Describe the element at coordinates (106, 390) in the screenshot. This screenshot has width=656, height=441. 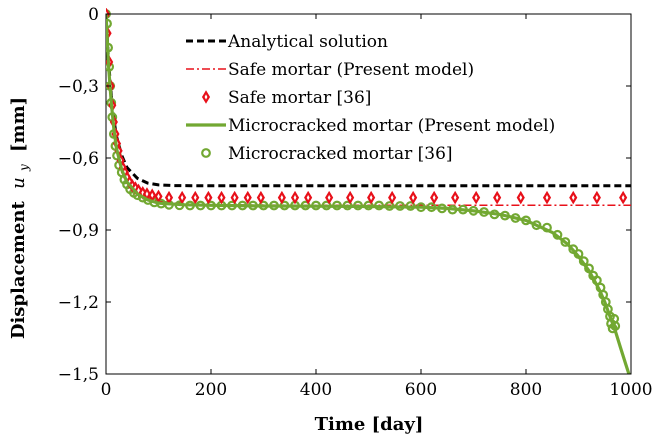
I see `x-tick-label: 0` at that location.